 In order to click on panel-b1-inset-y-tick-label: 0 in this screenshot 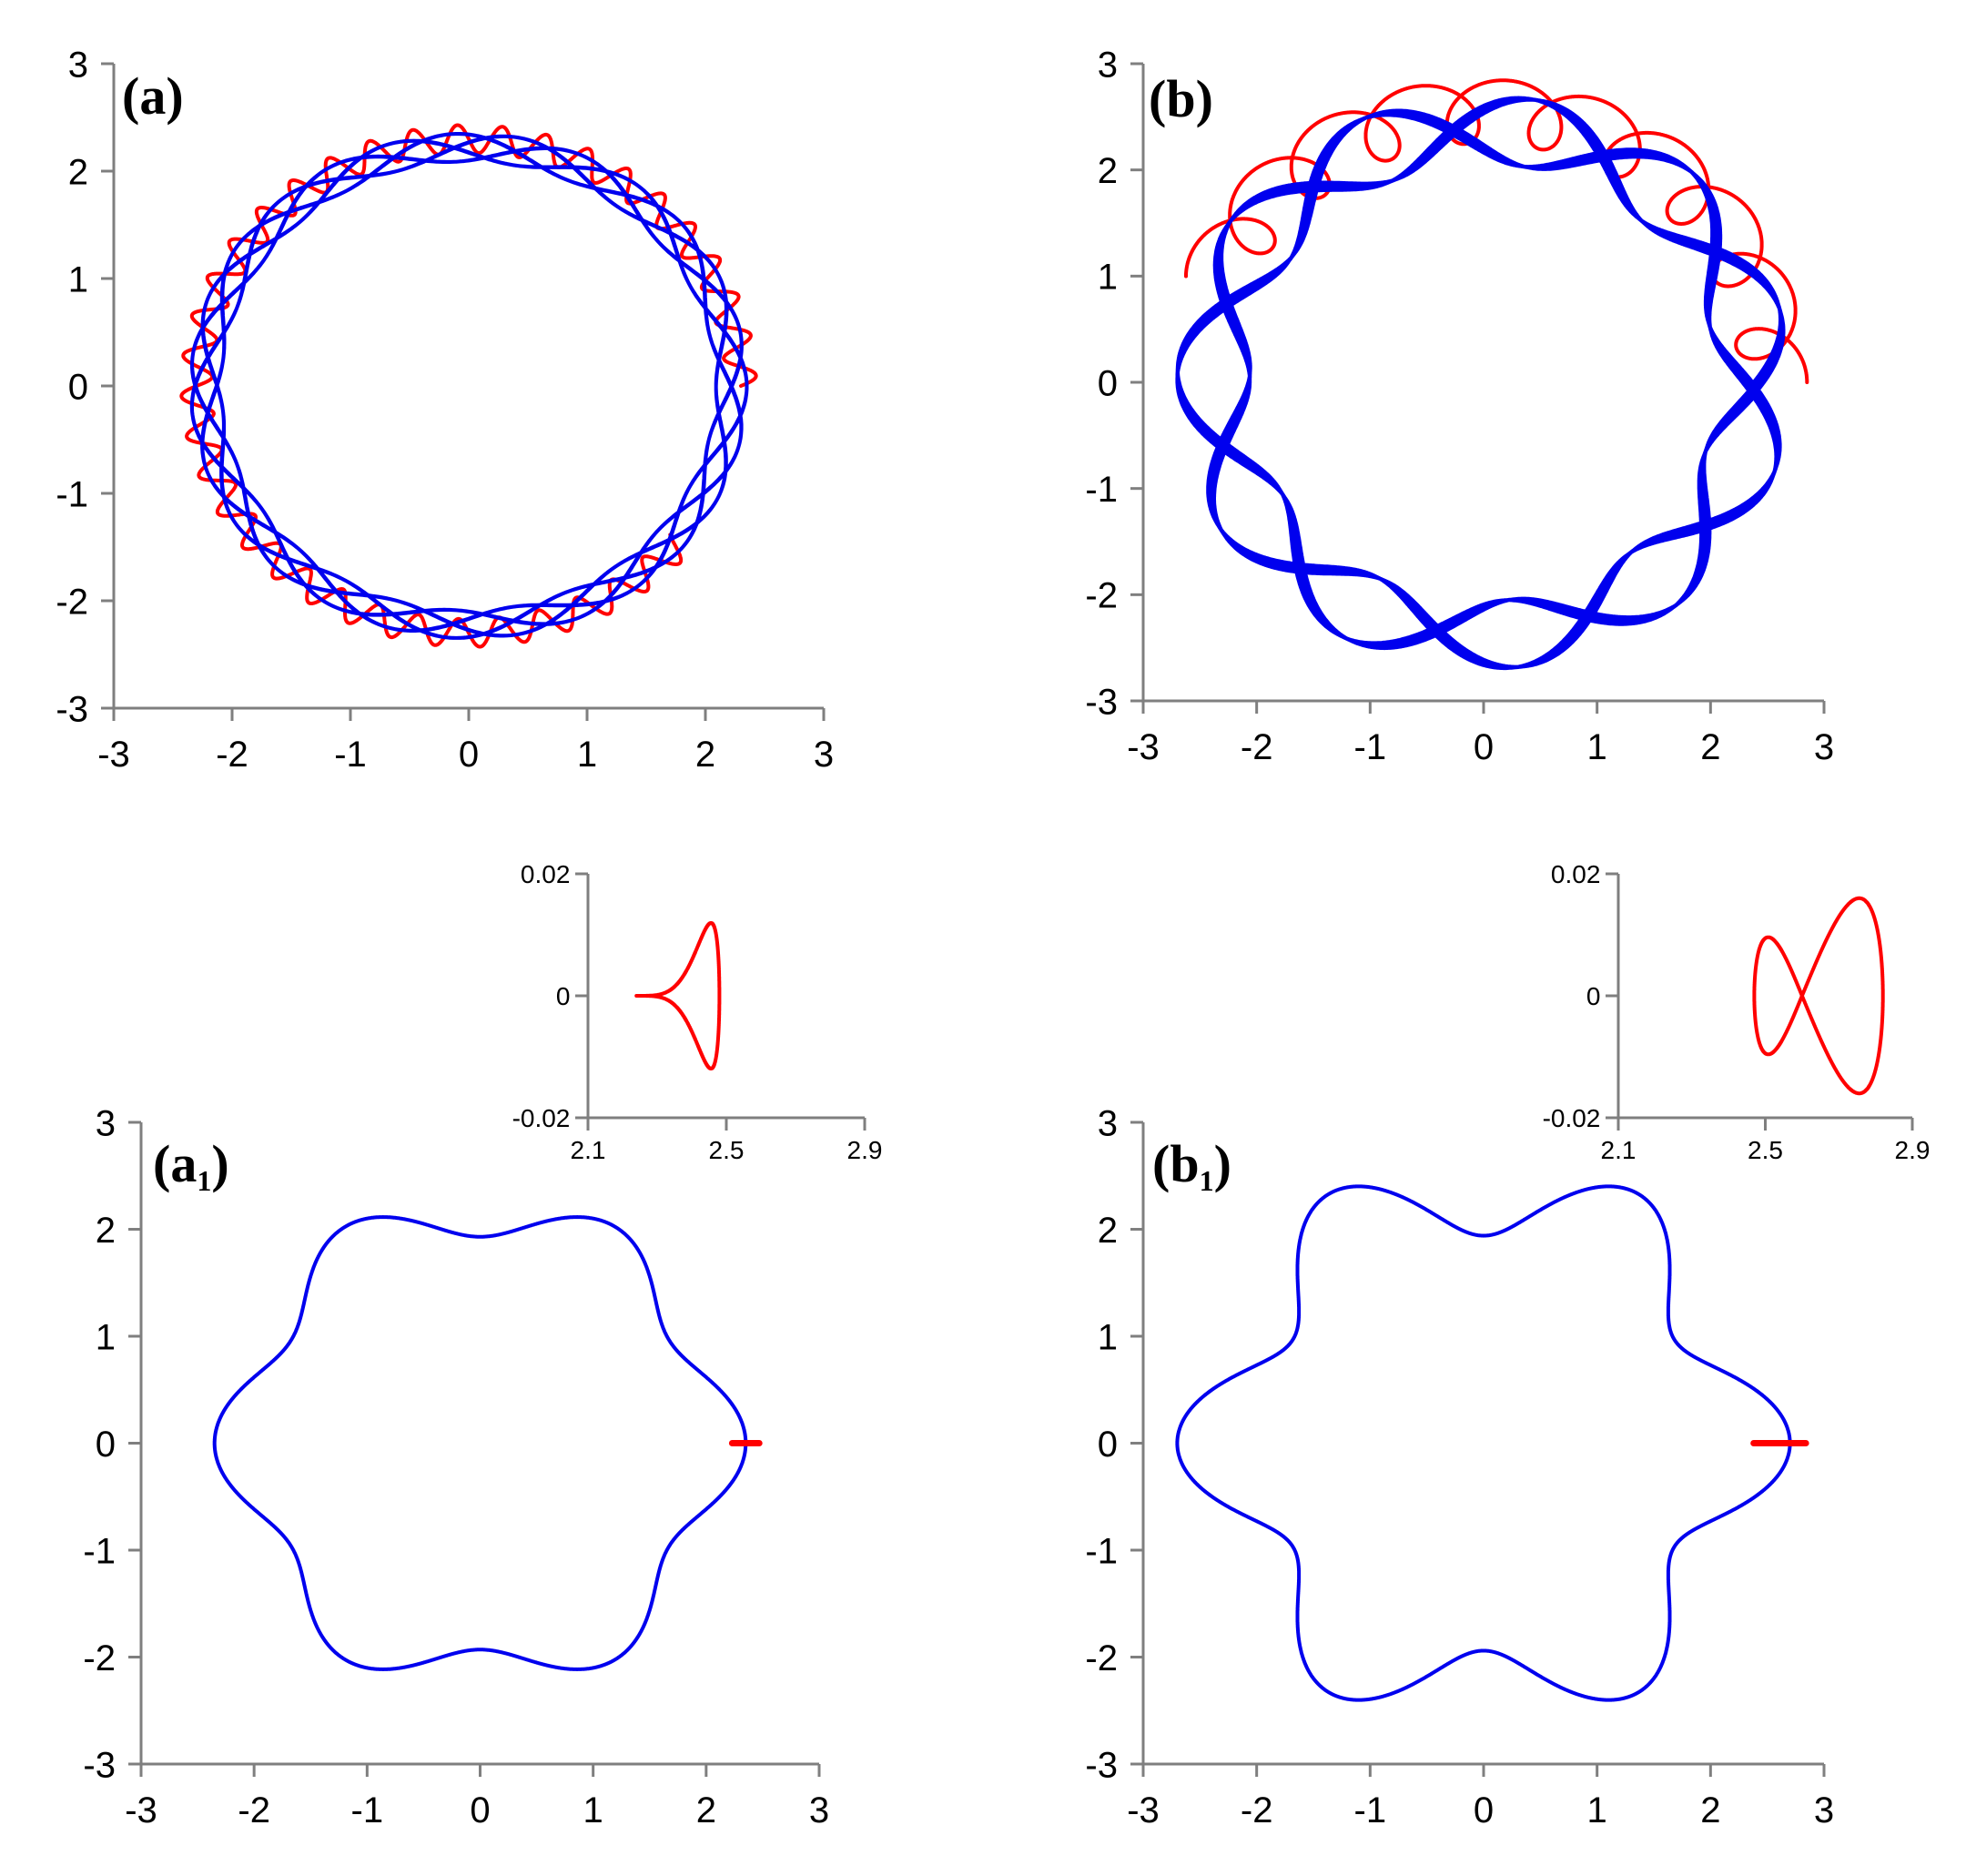, I will do `click(1593, 996)`.